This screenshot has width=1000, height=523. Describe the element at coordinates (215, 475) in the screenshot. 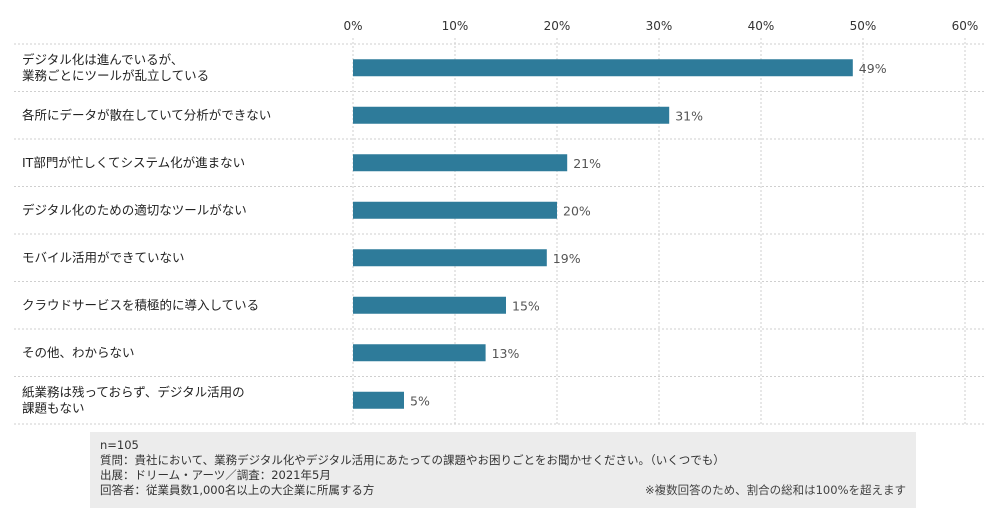

I see `source-text: 出展：ドリーム・アーツ／調査：2021年5月` at that location.